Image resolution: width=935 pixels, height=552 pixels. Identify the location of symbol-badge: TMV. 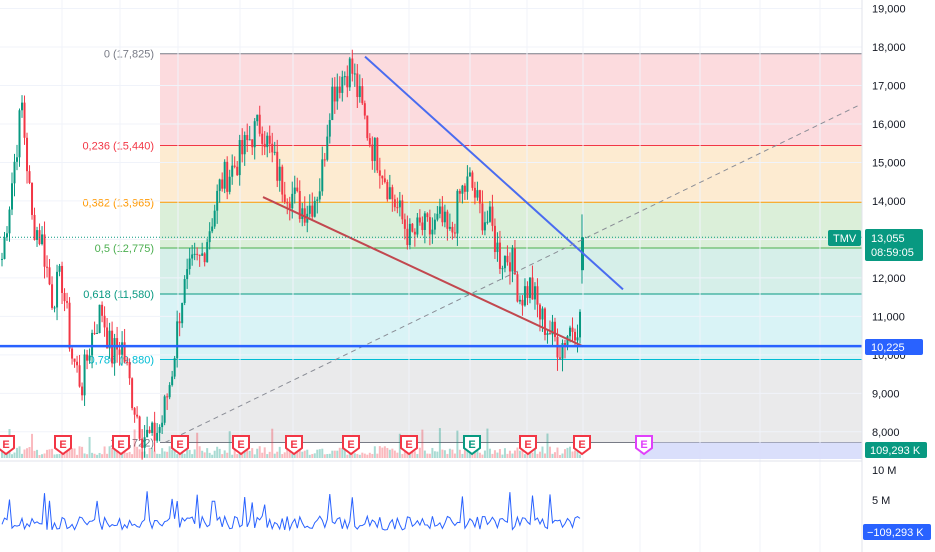
(844, 238).